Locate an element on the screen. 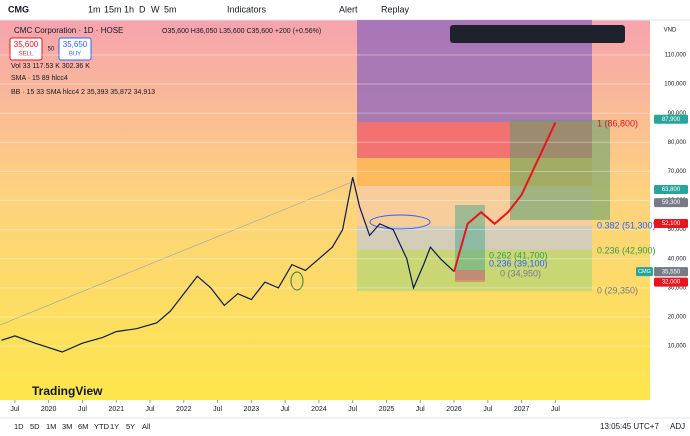 The width and height of the screenshot is (690, 436). buy-label: BUY is located at coordinates (75, 55).